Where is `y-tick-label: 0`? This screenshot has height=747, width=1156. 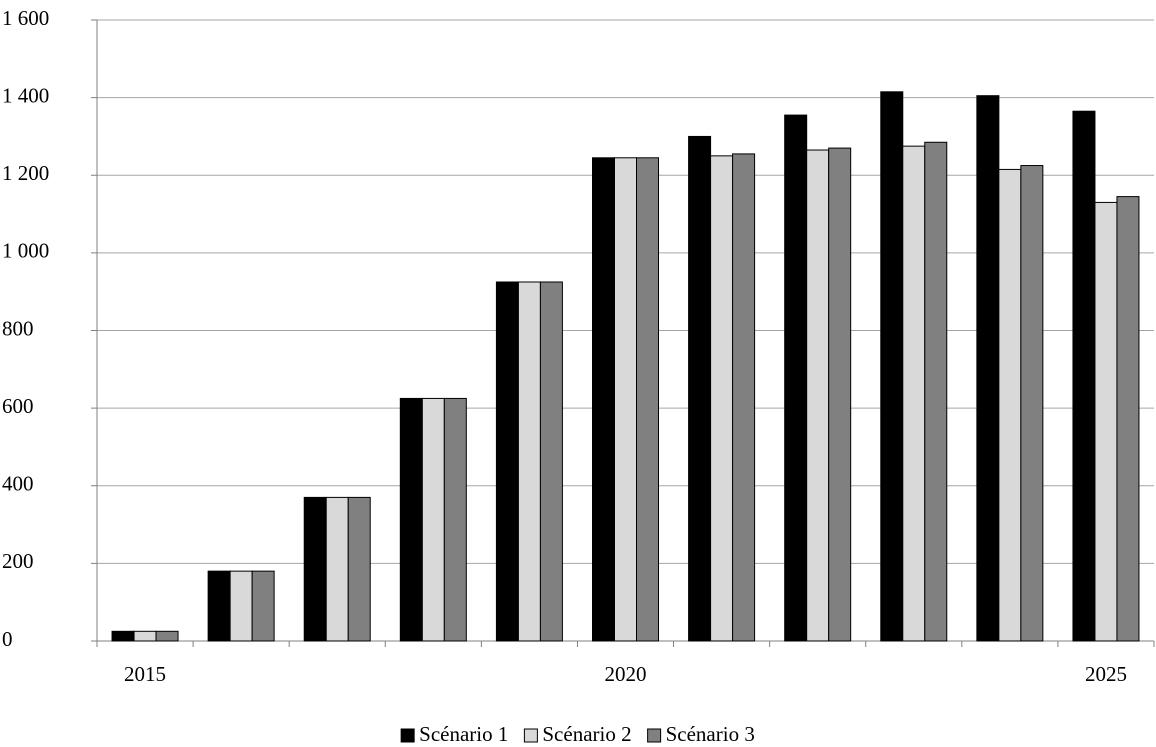
y-tick-label: 0 is located at coordinates (7, 639).